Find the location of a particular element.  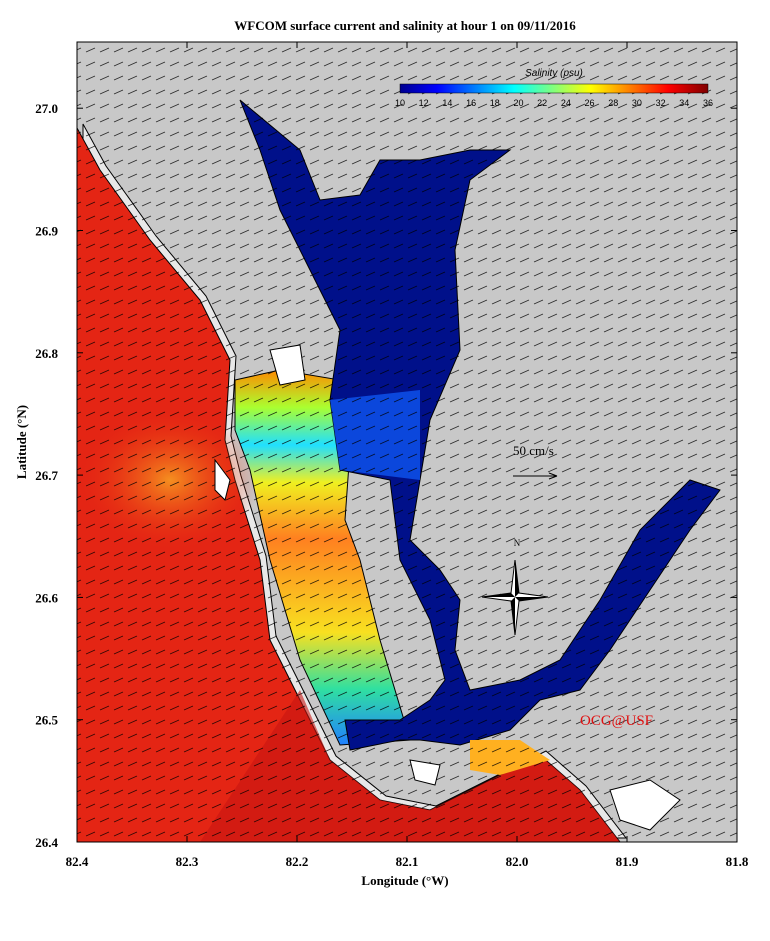

y-tick-label: 26.7 is located at coordinates (46, 475).